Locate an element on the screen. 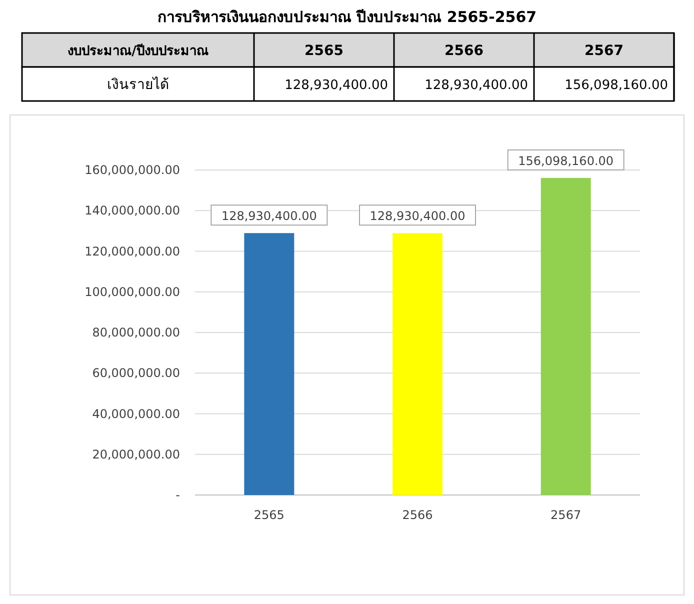  y-tick-label: 160,000,000.00 is located at coordinates (132, 170).